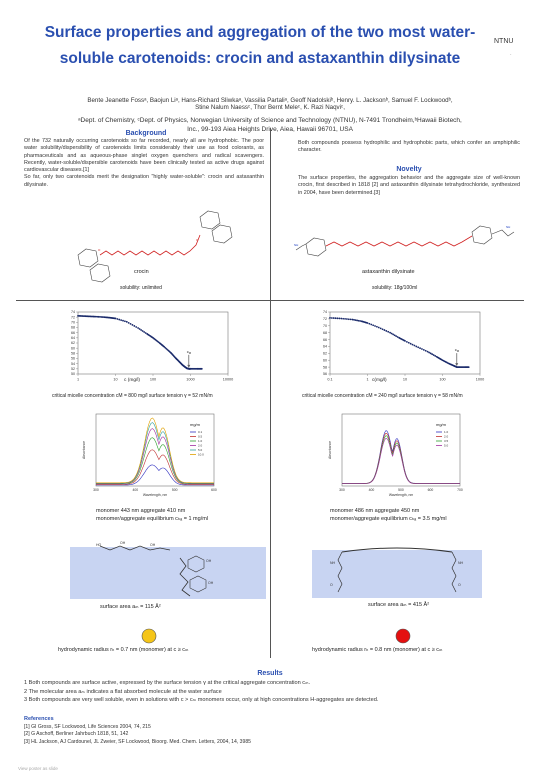 The width and height of the screenshot is (540, 780). I want to click on x-tick-label: 500, so click(175, 490).